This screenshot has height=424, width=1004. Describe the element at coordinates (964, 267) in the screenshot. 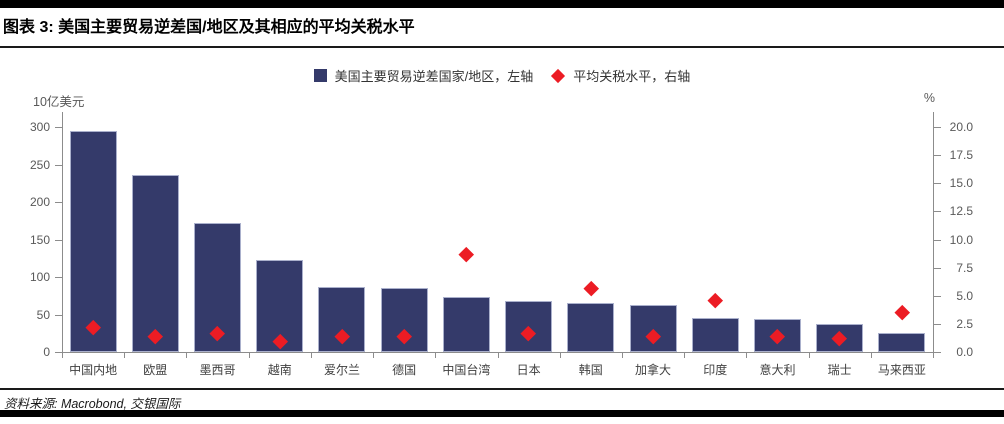

I see `y-axis-right-tick-label: 7.5` at that location.